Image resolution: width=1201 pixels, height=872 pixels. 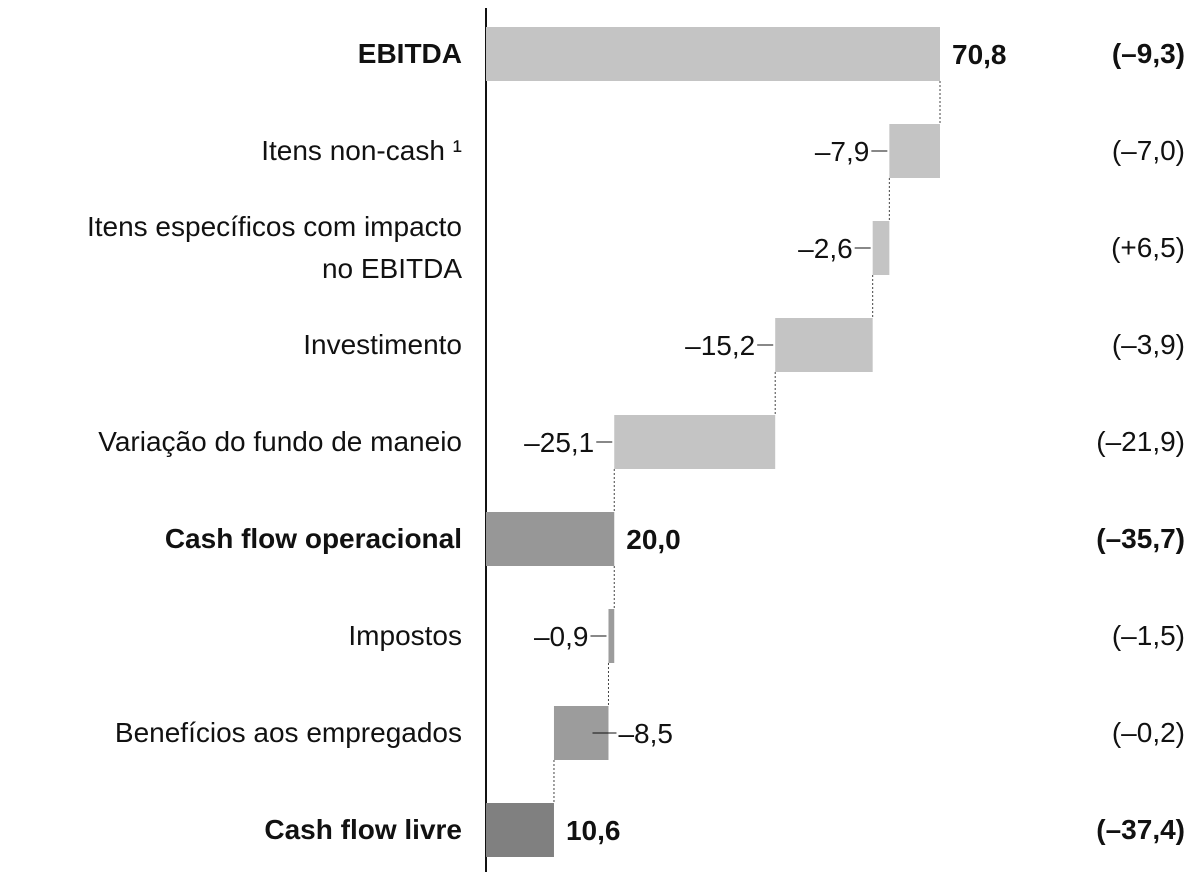 I want to click on comparison-label: (–37,4), so click(x=1140, y=829).